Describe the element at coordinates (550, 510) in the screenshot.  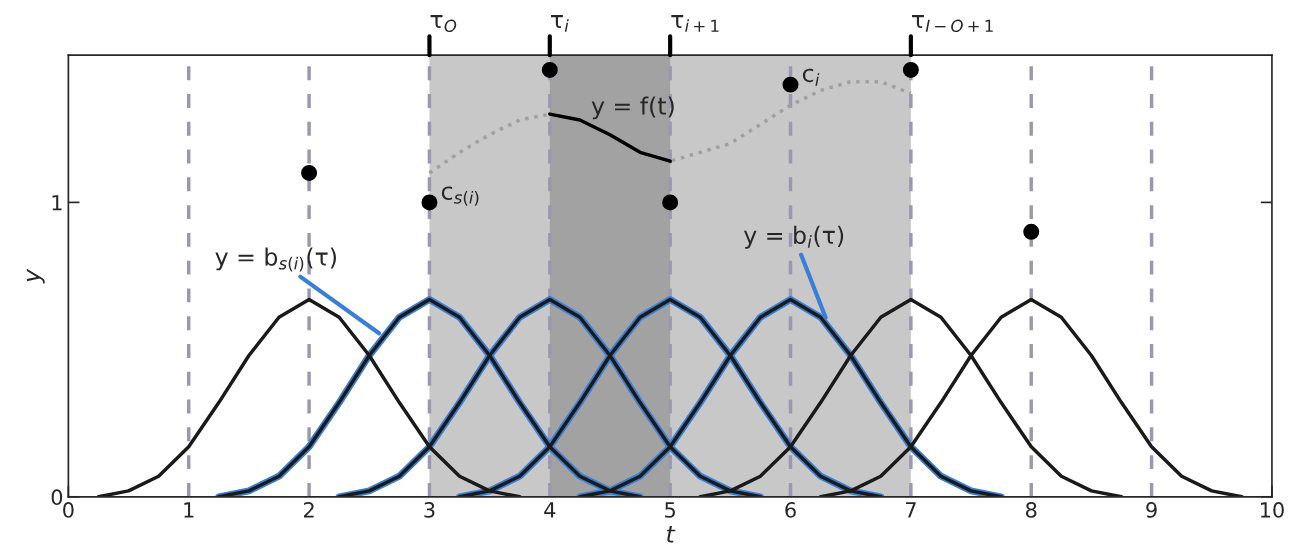
I see `x-tick-label: 4` at that location.